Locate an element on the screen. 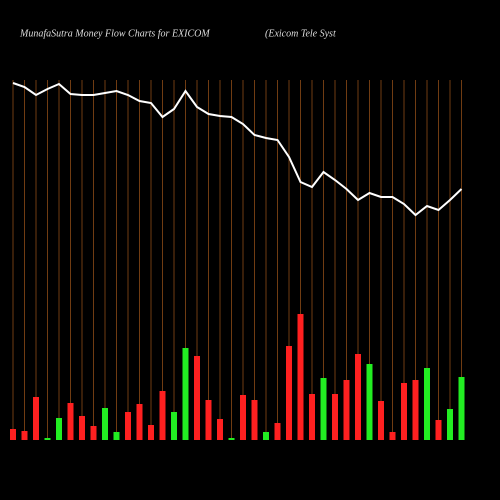 This screenshot has width=500, height=500. chart-subtitle: (Exicom Tele Syst is located at coordinates (300, 33).